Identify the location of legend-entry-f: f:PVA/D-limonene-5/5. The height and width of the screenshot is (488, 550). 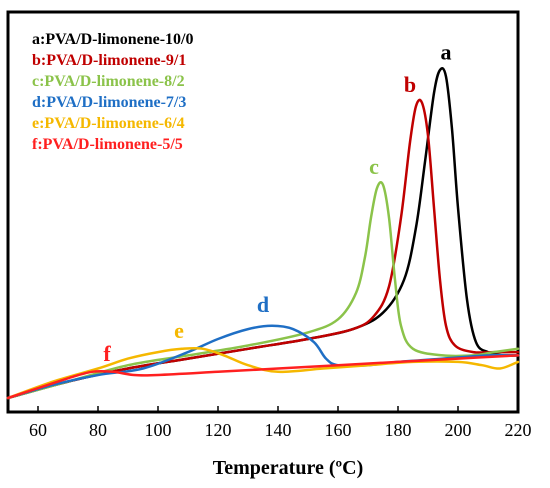
(107, 144).